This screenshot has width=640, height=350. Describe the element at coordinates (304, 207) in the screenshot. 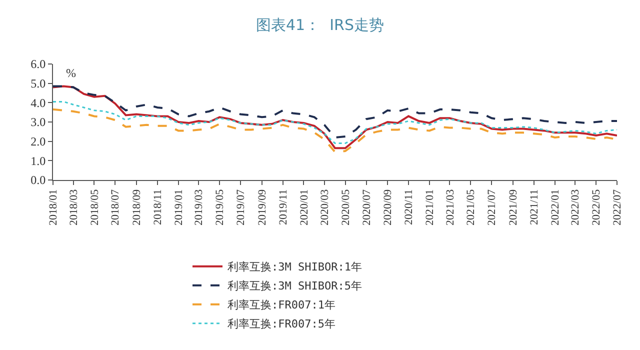

I see `x-tick-label: 2020/01` at that location.